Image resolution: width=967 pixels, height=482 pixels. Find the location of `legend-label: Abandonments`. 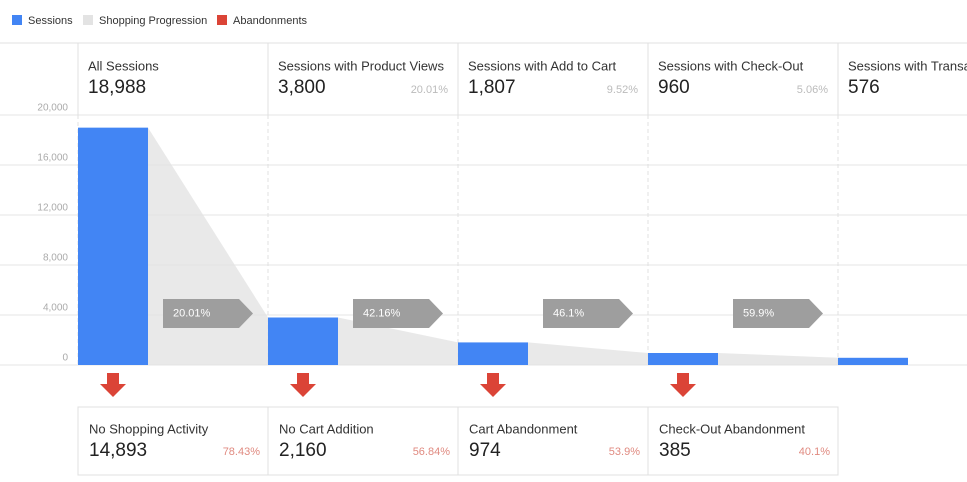

legend-label: Abandonments is located at coordinates (270, 21).